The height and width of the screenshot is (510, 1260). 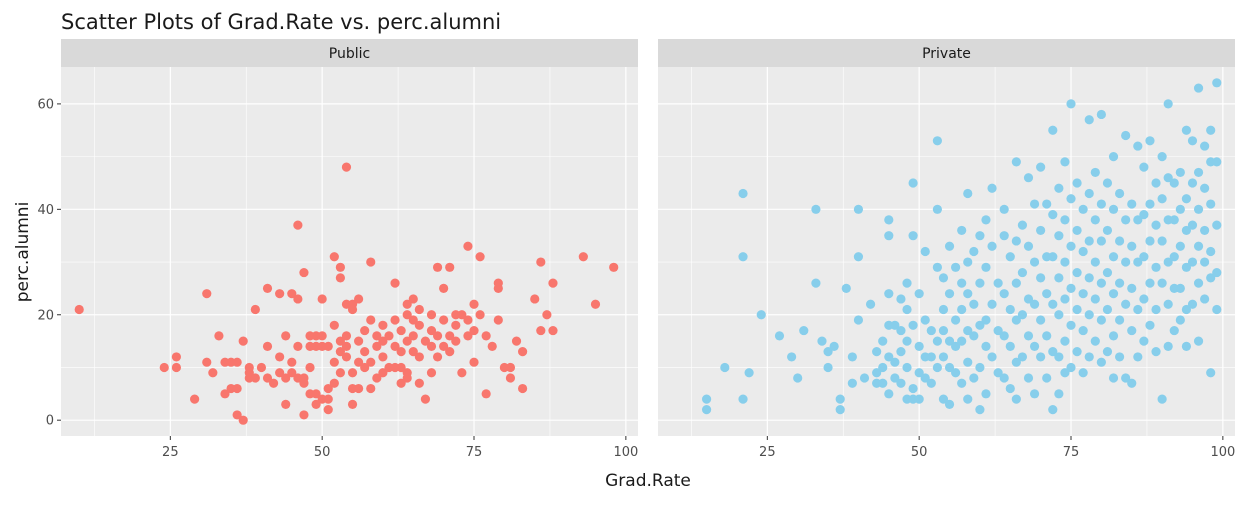 I want to click on y-tick-labels: 0 20 40 60, so click(x=49, y=263).